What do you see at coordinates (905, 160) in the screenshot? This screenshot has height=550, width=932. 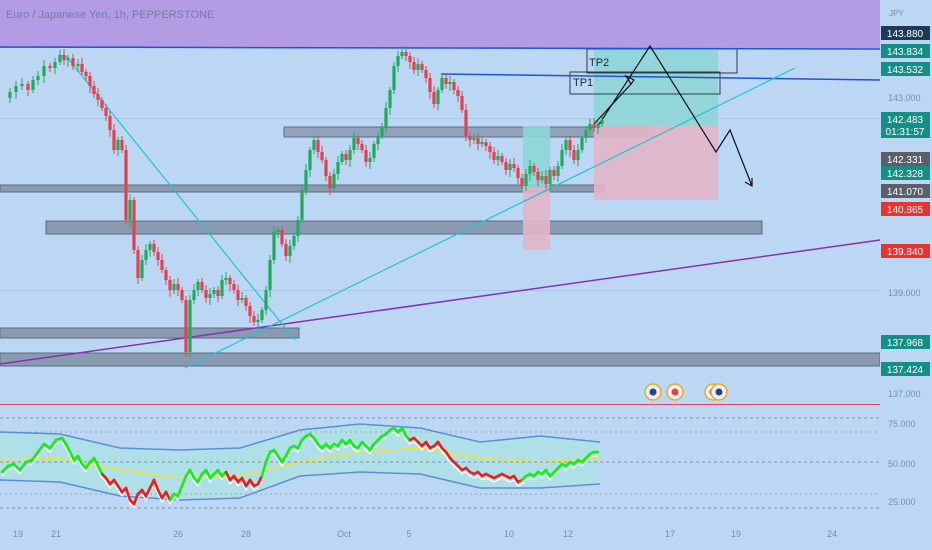 I see `price-badge-grey: 142.331` at bounding box center [905, 160].